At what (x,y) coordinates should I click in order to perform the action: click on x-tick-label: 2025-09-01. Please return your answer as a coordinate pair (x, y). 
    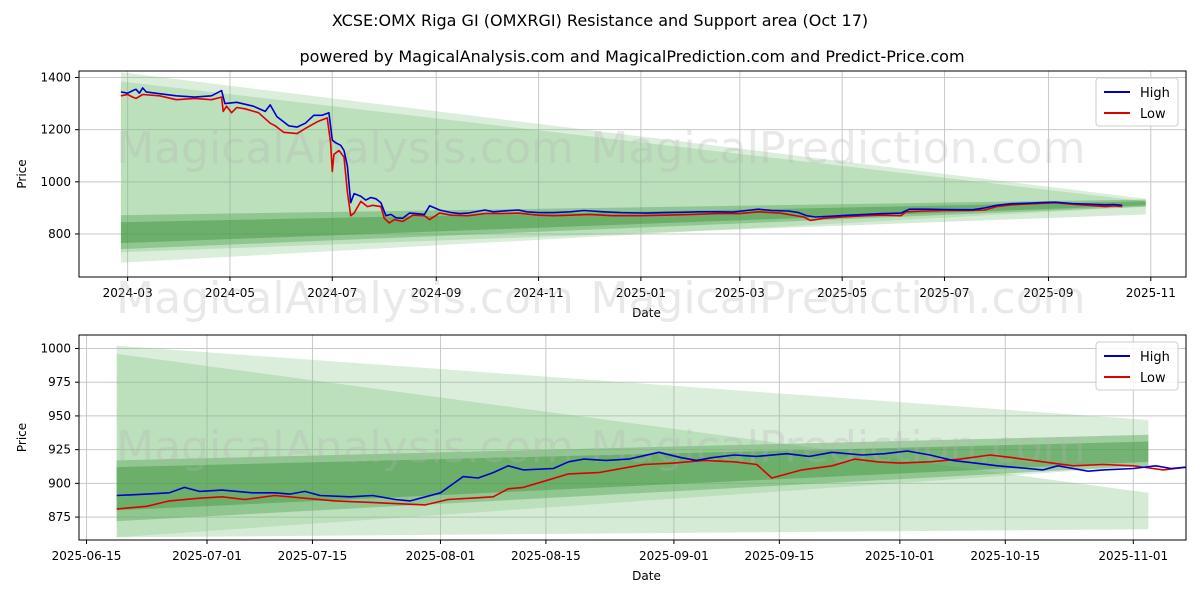
    Looking at the image, I should click on (674, 556).